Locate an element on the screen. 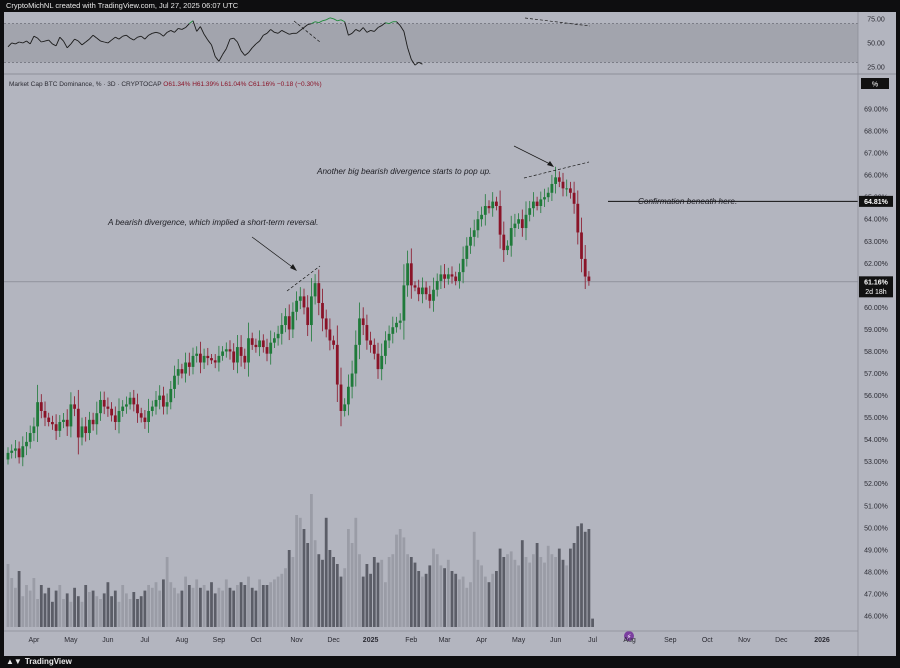 Image resolution: width=900 pixels, height=668 pixels. legend-low: L61.04% is located at coordinates (234, 84).